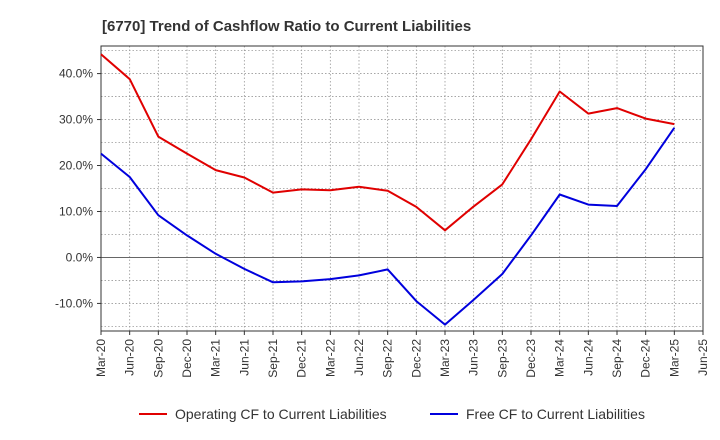 This screenshot has height=440, width=720. What do you see at coordinates (531, 358) in the screenshot?
I see `x-tick-label: Dec-23` at bounding box center [531, 358].